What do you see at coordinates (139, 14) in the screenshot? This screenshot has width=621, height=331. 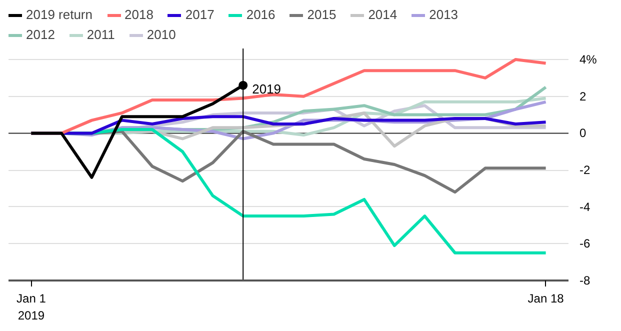 I see `legend-label: 2018` at bounding box center [139, 14].